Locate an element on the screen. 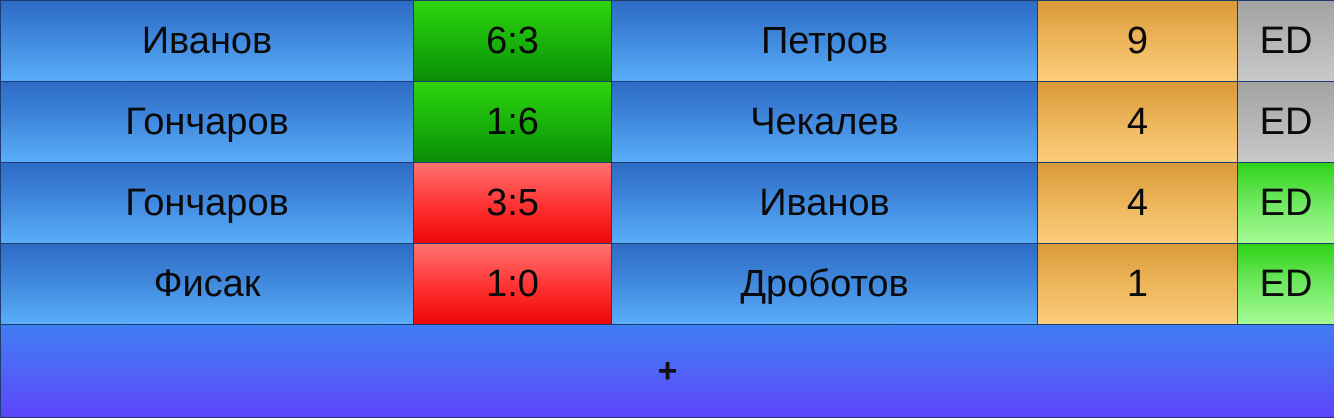 This screenshot has width=1334, height=418. player2-name: Дроботов is located at coordinates (825, 284).